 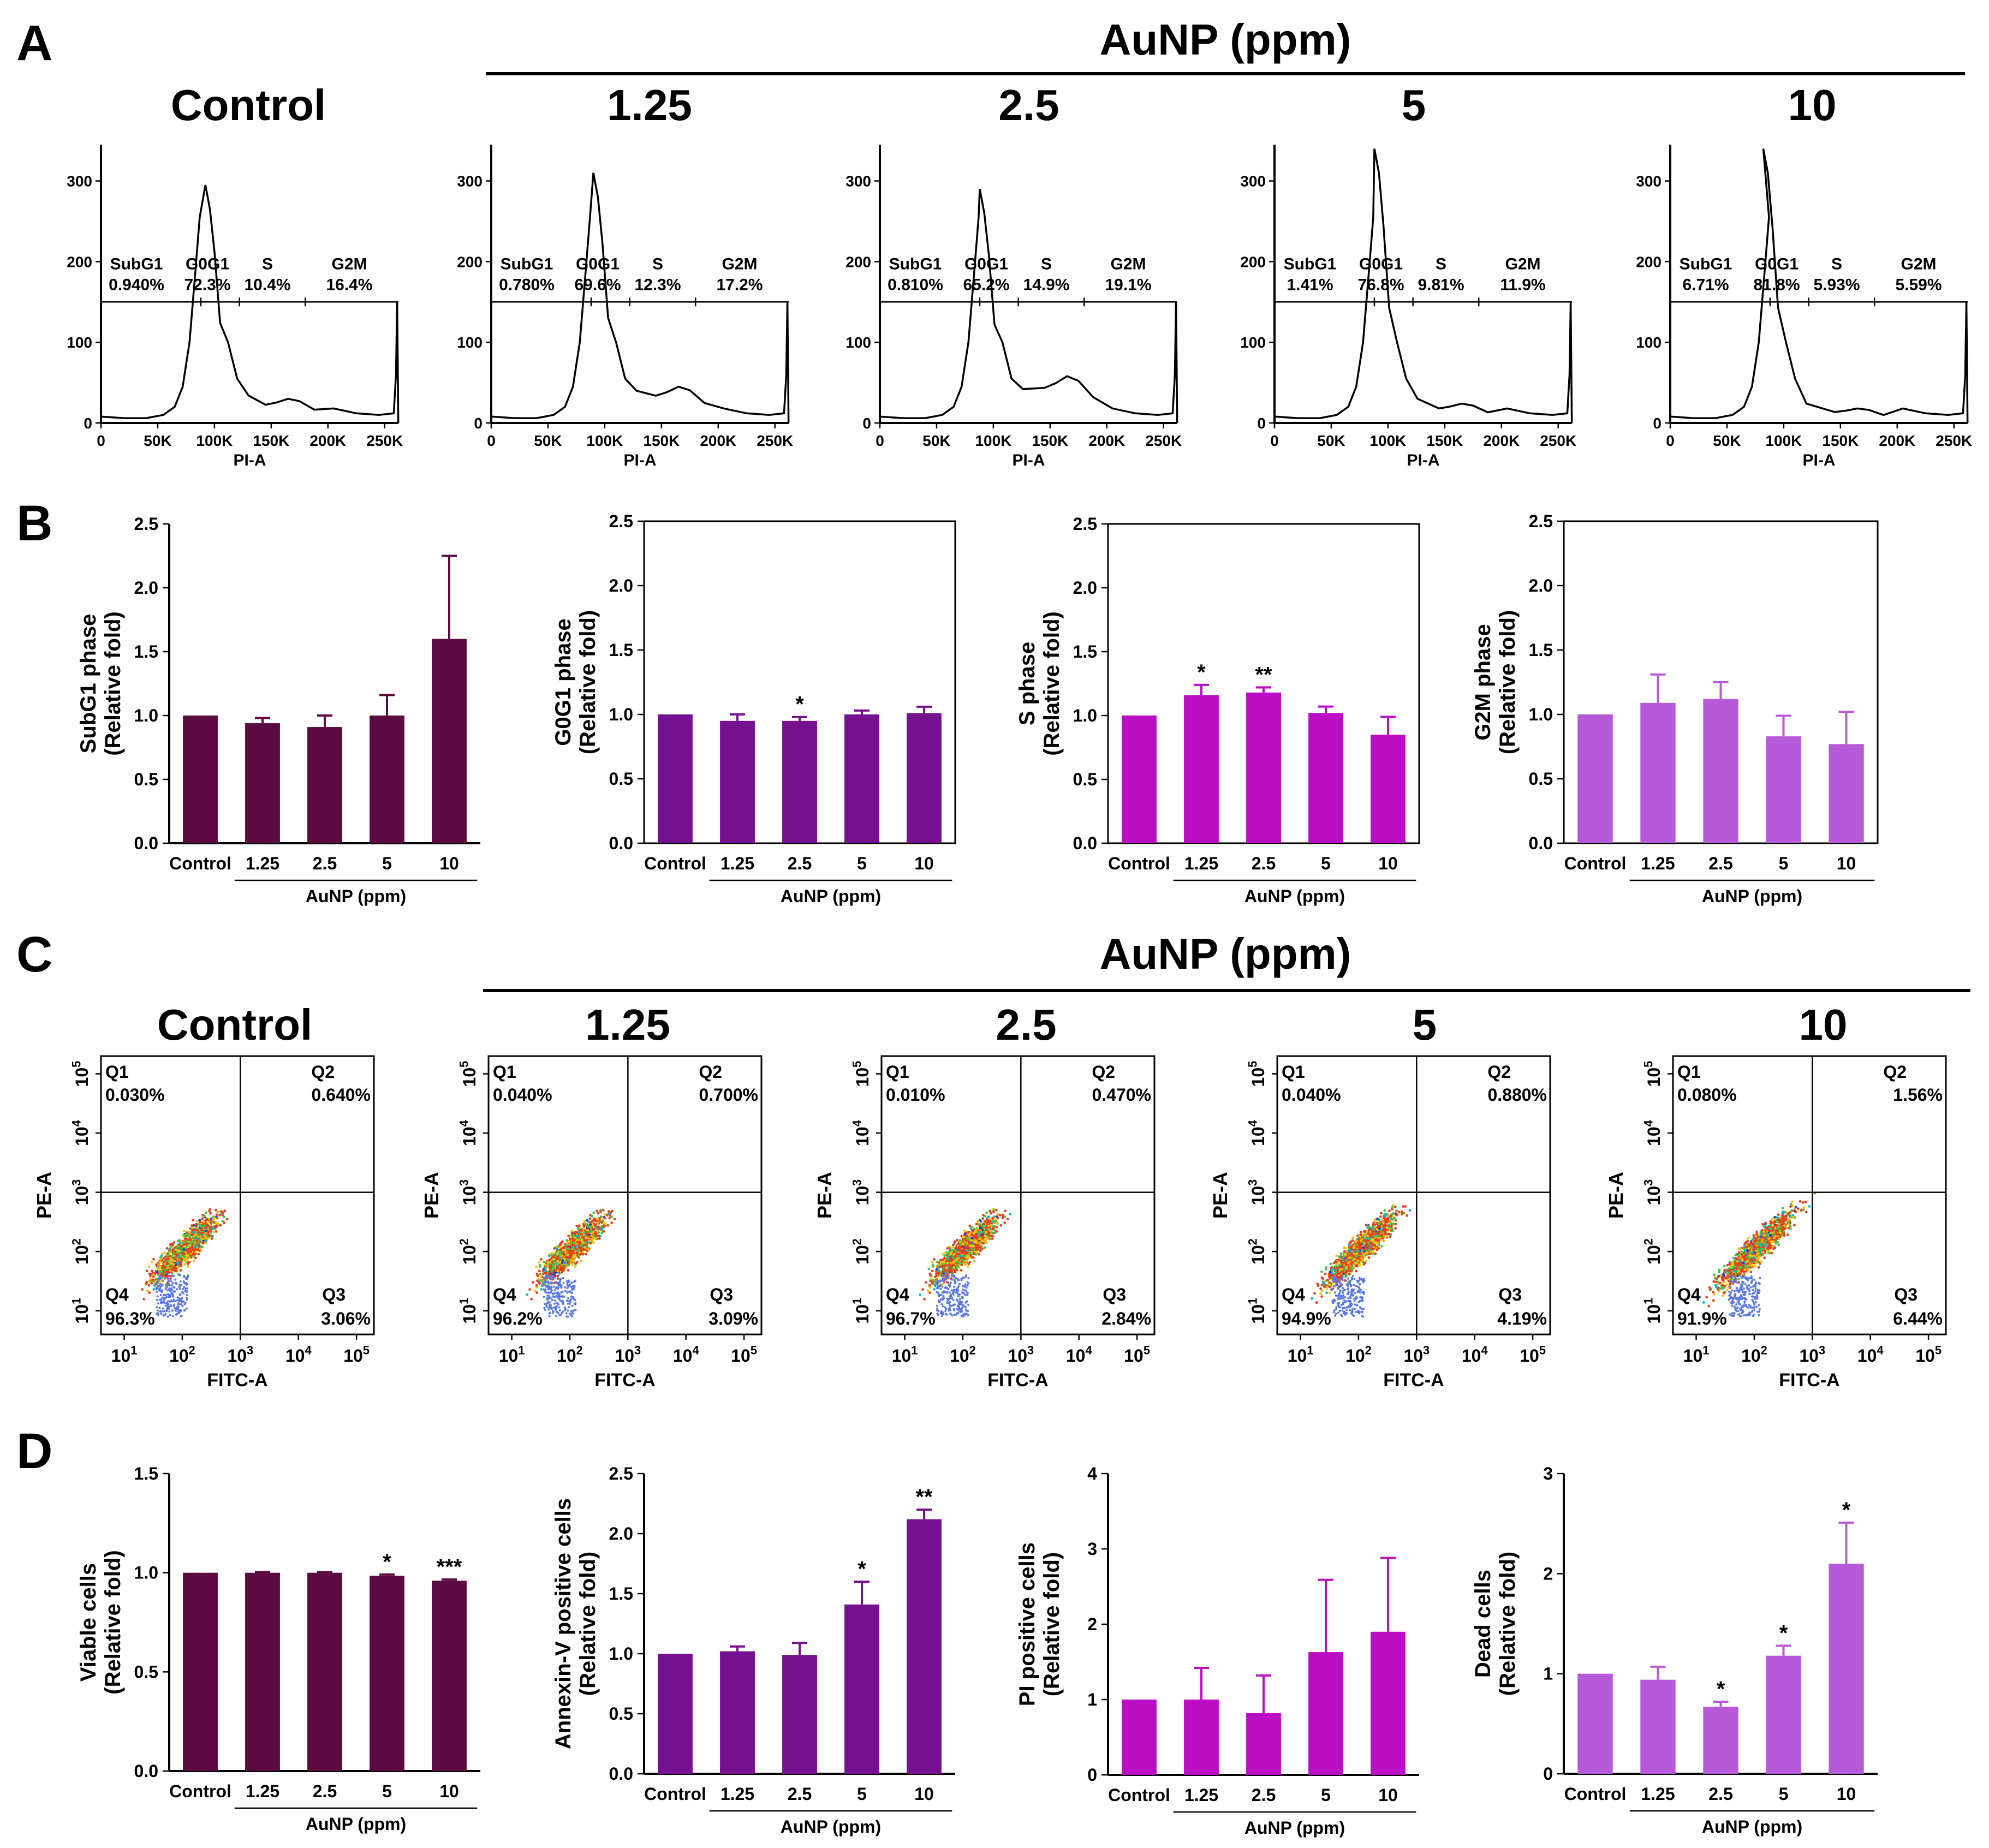 I want to click on x-tick-label: 250K, so click(x=1163, y=440).